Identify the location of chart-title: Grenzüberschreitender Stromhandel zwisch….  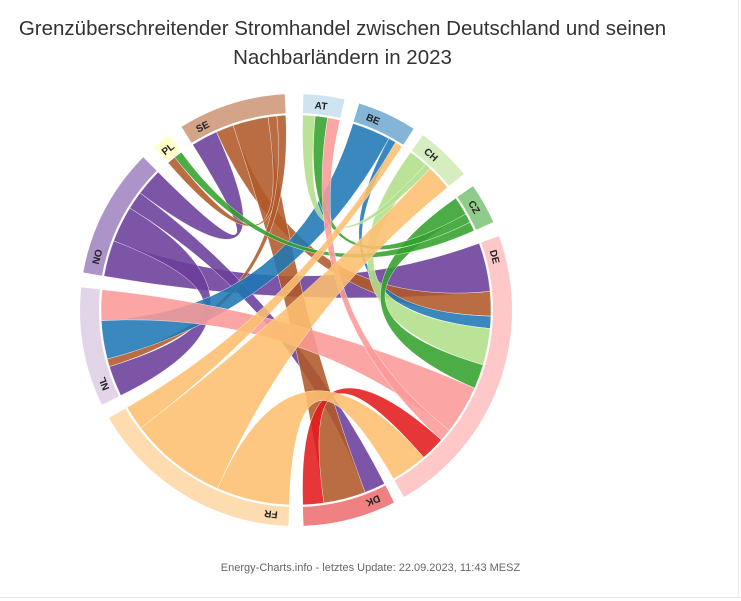
(342, 43).